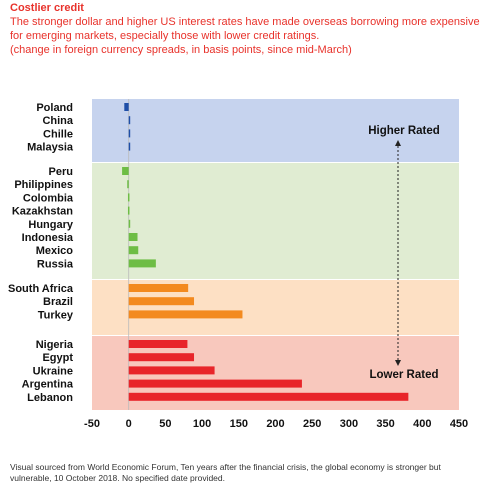  What do you see at coordinates (128, 184) in the screenshot?
I see `bar-philippines` at bounding box center [128, 184].